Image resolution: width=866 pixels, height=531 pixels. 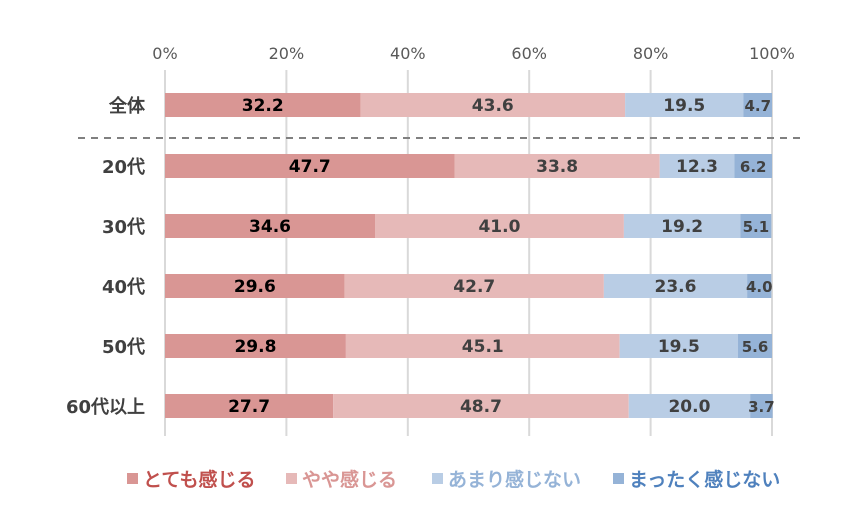 I want to click on legend-label: あまり感じない, so click(x=515, y=480).